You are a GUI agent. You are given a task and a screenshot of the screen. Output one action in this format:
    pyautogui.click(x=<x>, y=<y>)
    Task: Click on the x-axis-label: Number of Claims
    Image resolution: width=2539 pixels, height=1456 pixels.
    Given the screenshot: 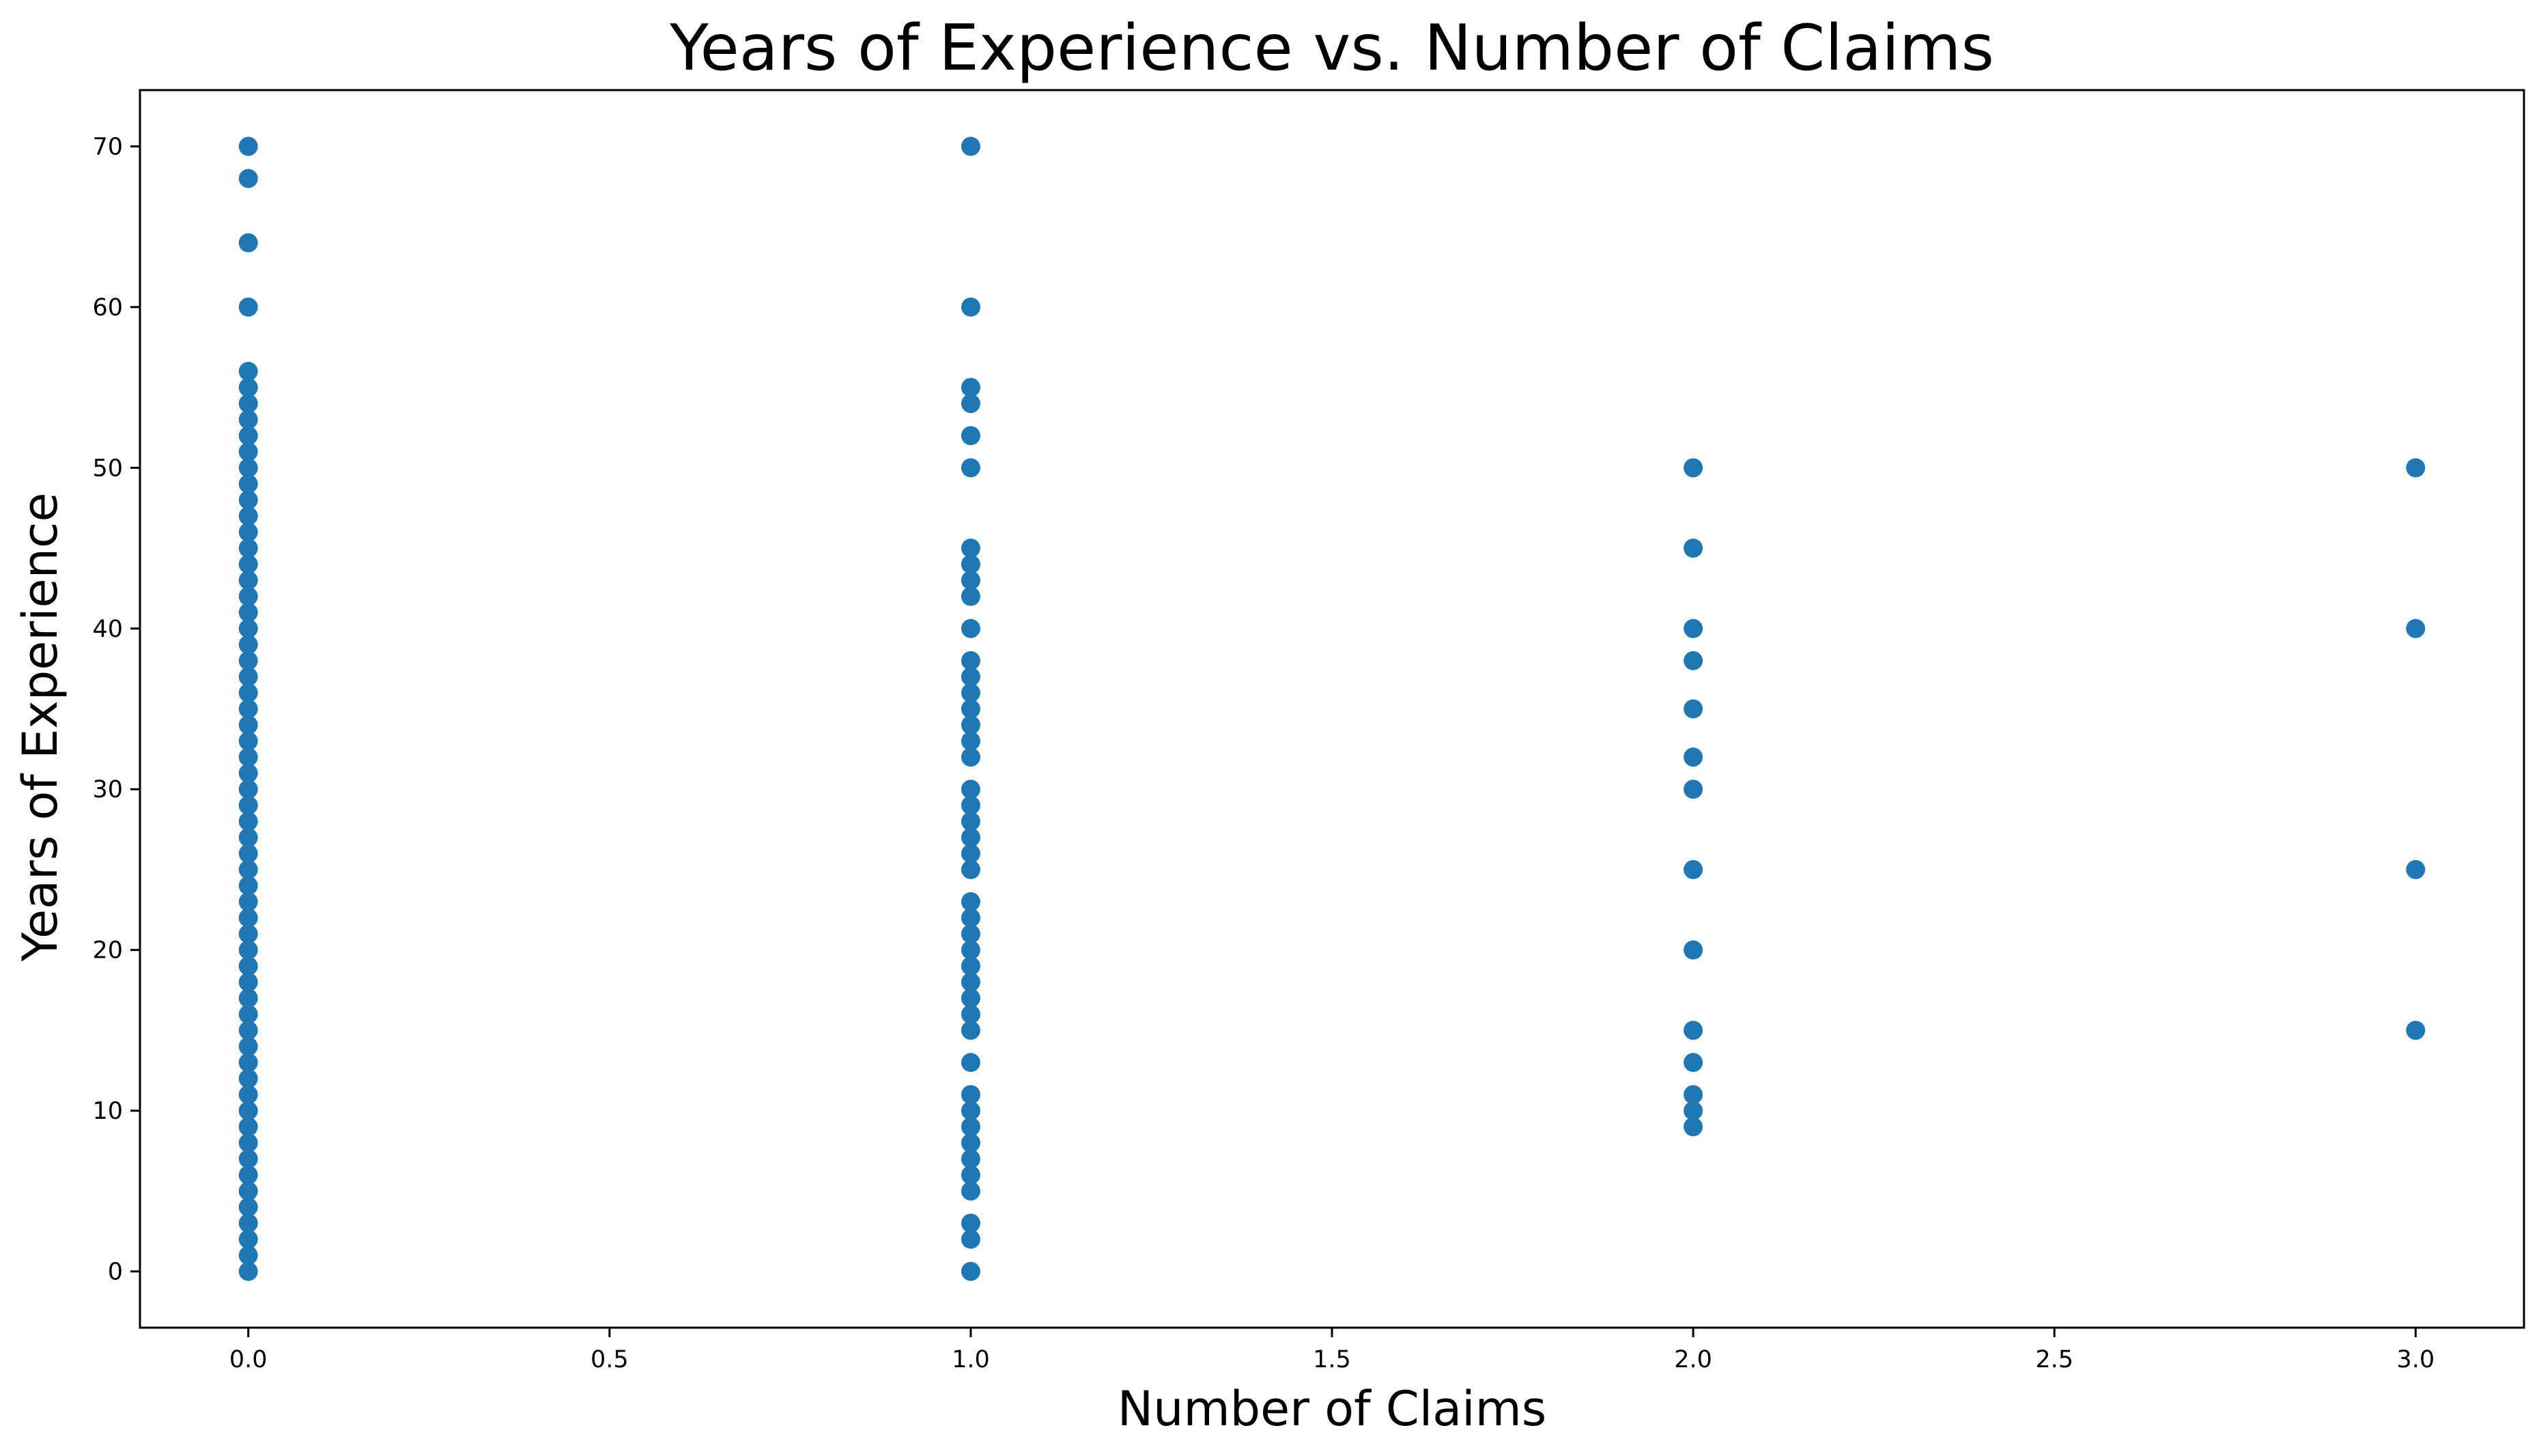 What is the action you would take?
    pyautogui.click(x=1332, y=1409)
    